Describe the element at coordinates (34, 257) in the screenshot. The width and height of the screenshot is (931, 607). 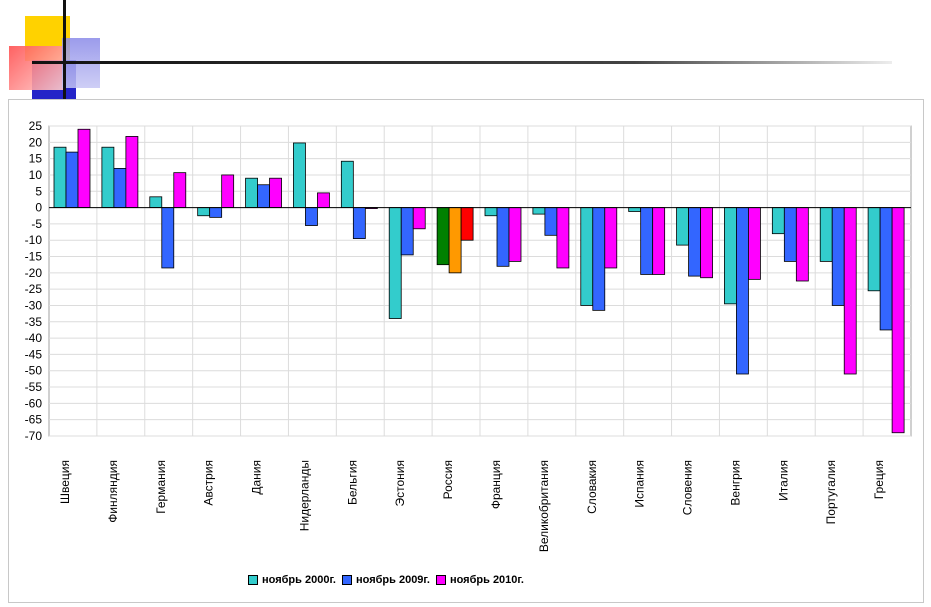
I see `y-tick-label: -15` at that location.